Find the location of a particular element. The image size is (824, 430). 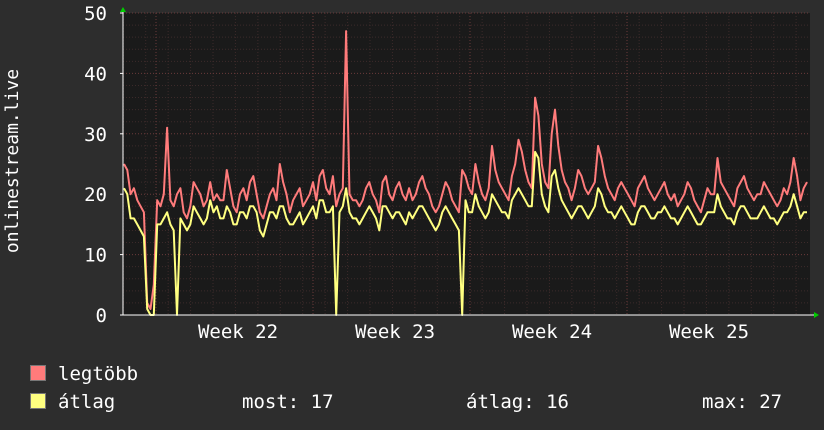

stat-average-value: 16 is located at coordinates (557, 402).